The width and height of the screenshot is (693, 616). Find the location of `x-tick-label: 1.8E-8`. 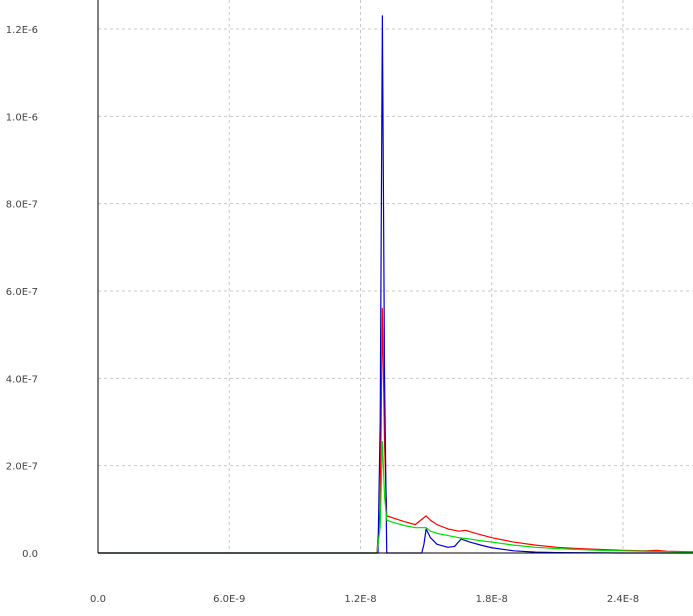

x-tick-label: 1.8E-8 is located at coordinates (492, 599).